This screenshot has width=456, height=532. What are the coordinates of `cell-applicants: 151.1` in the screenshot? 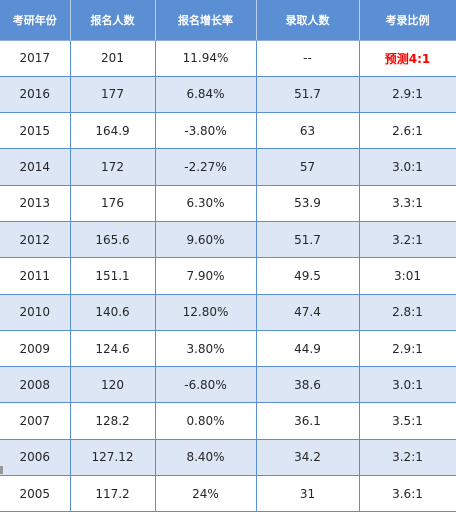 It's located at (113, 276).